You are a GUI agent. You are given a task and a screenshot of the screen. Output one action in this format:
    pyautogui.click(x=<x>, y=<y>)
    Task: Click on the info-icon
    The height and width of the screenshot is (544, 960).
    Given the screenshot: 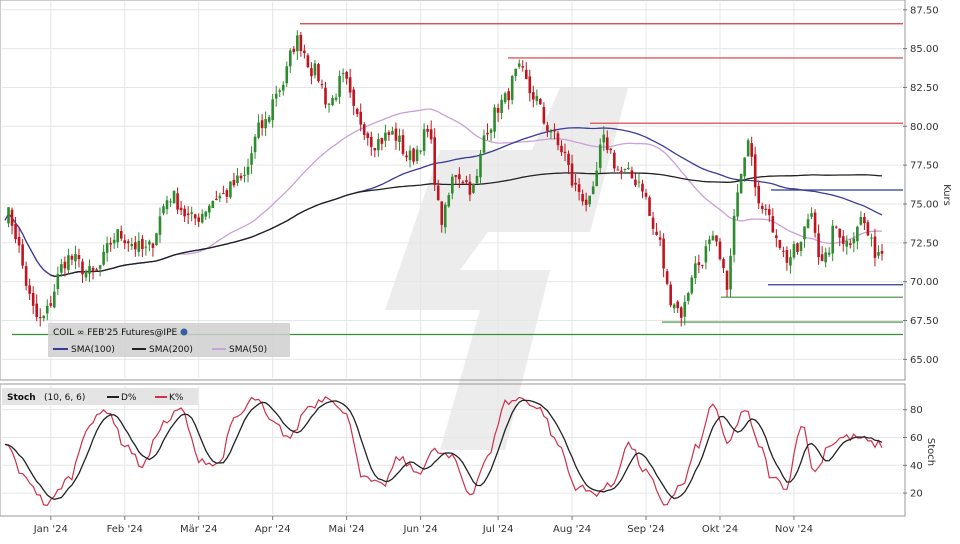 What is the action you would take?
    pyautogui.click(x=184, y=332)
    